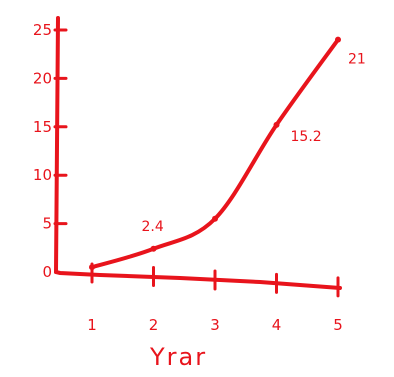 Image resolution: width=394 pixels, height=377 pixels. What do you see at coordinates (178, 357) in the screenshot?
I see `x-axis-title: Yrar` at bounding box center [178, 357].